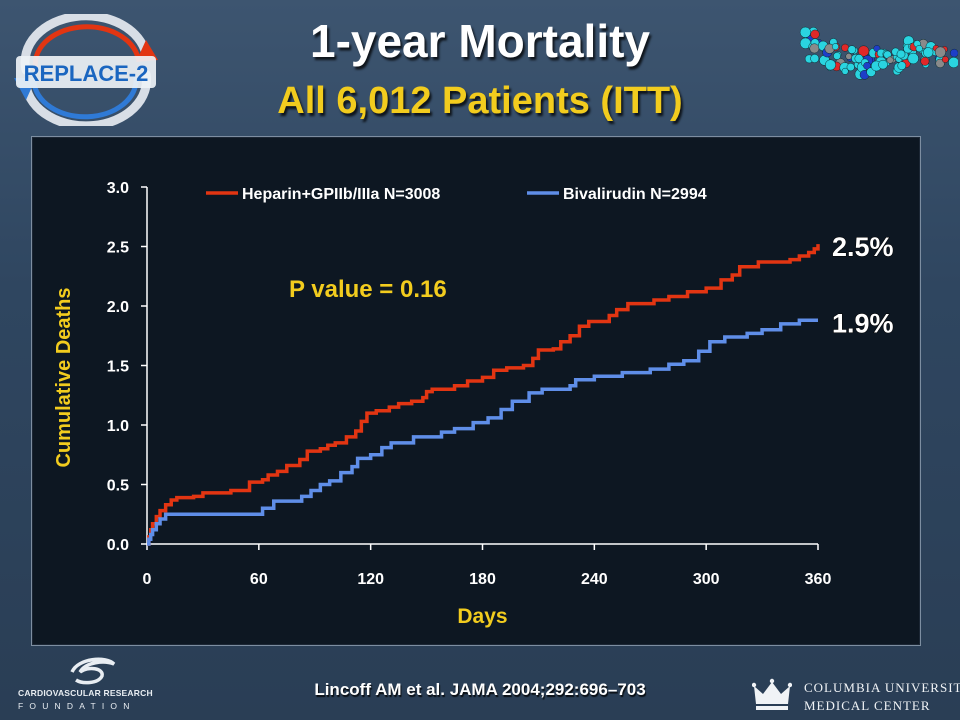 The height and width of the screenshot is (720, 960). I want to click on series-end-label-2: 1.9%, so click(863, 323).